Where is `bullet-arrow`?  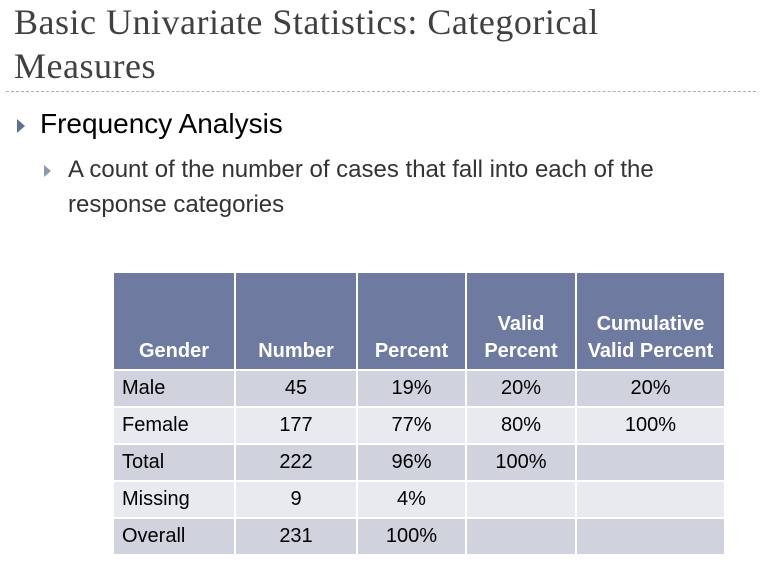 bullet-arrow is located at coordinates (21, 126).